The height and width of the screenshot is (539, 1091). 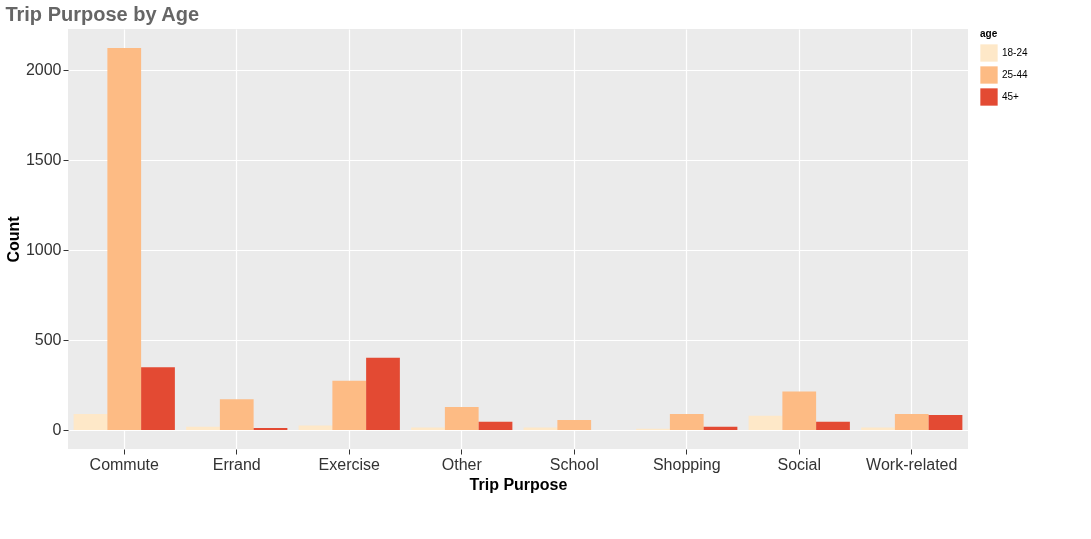 I want to click on x-tick-label: Exercise, so click(x=349, y=464).